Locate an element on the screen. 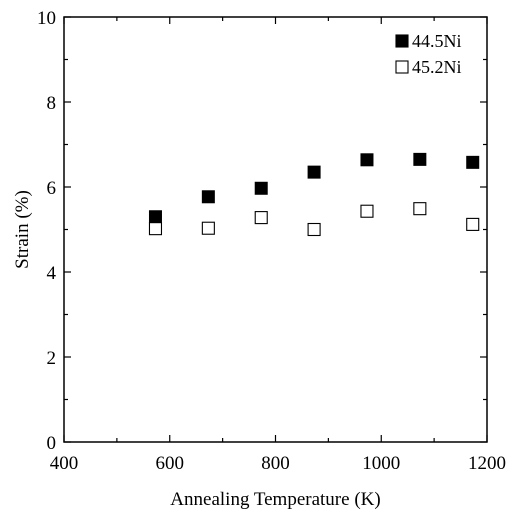 Image resolution: width=523 pixels, height=517 pixels. x-tick-label: 600 is located at coordinates (170, 463).